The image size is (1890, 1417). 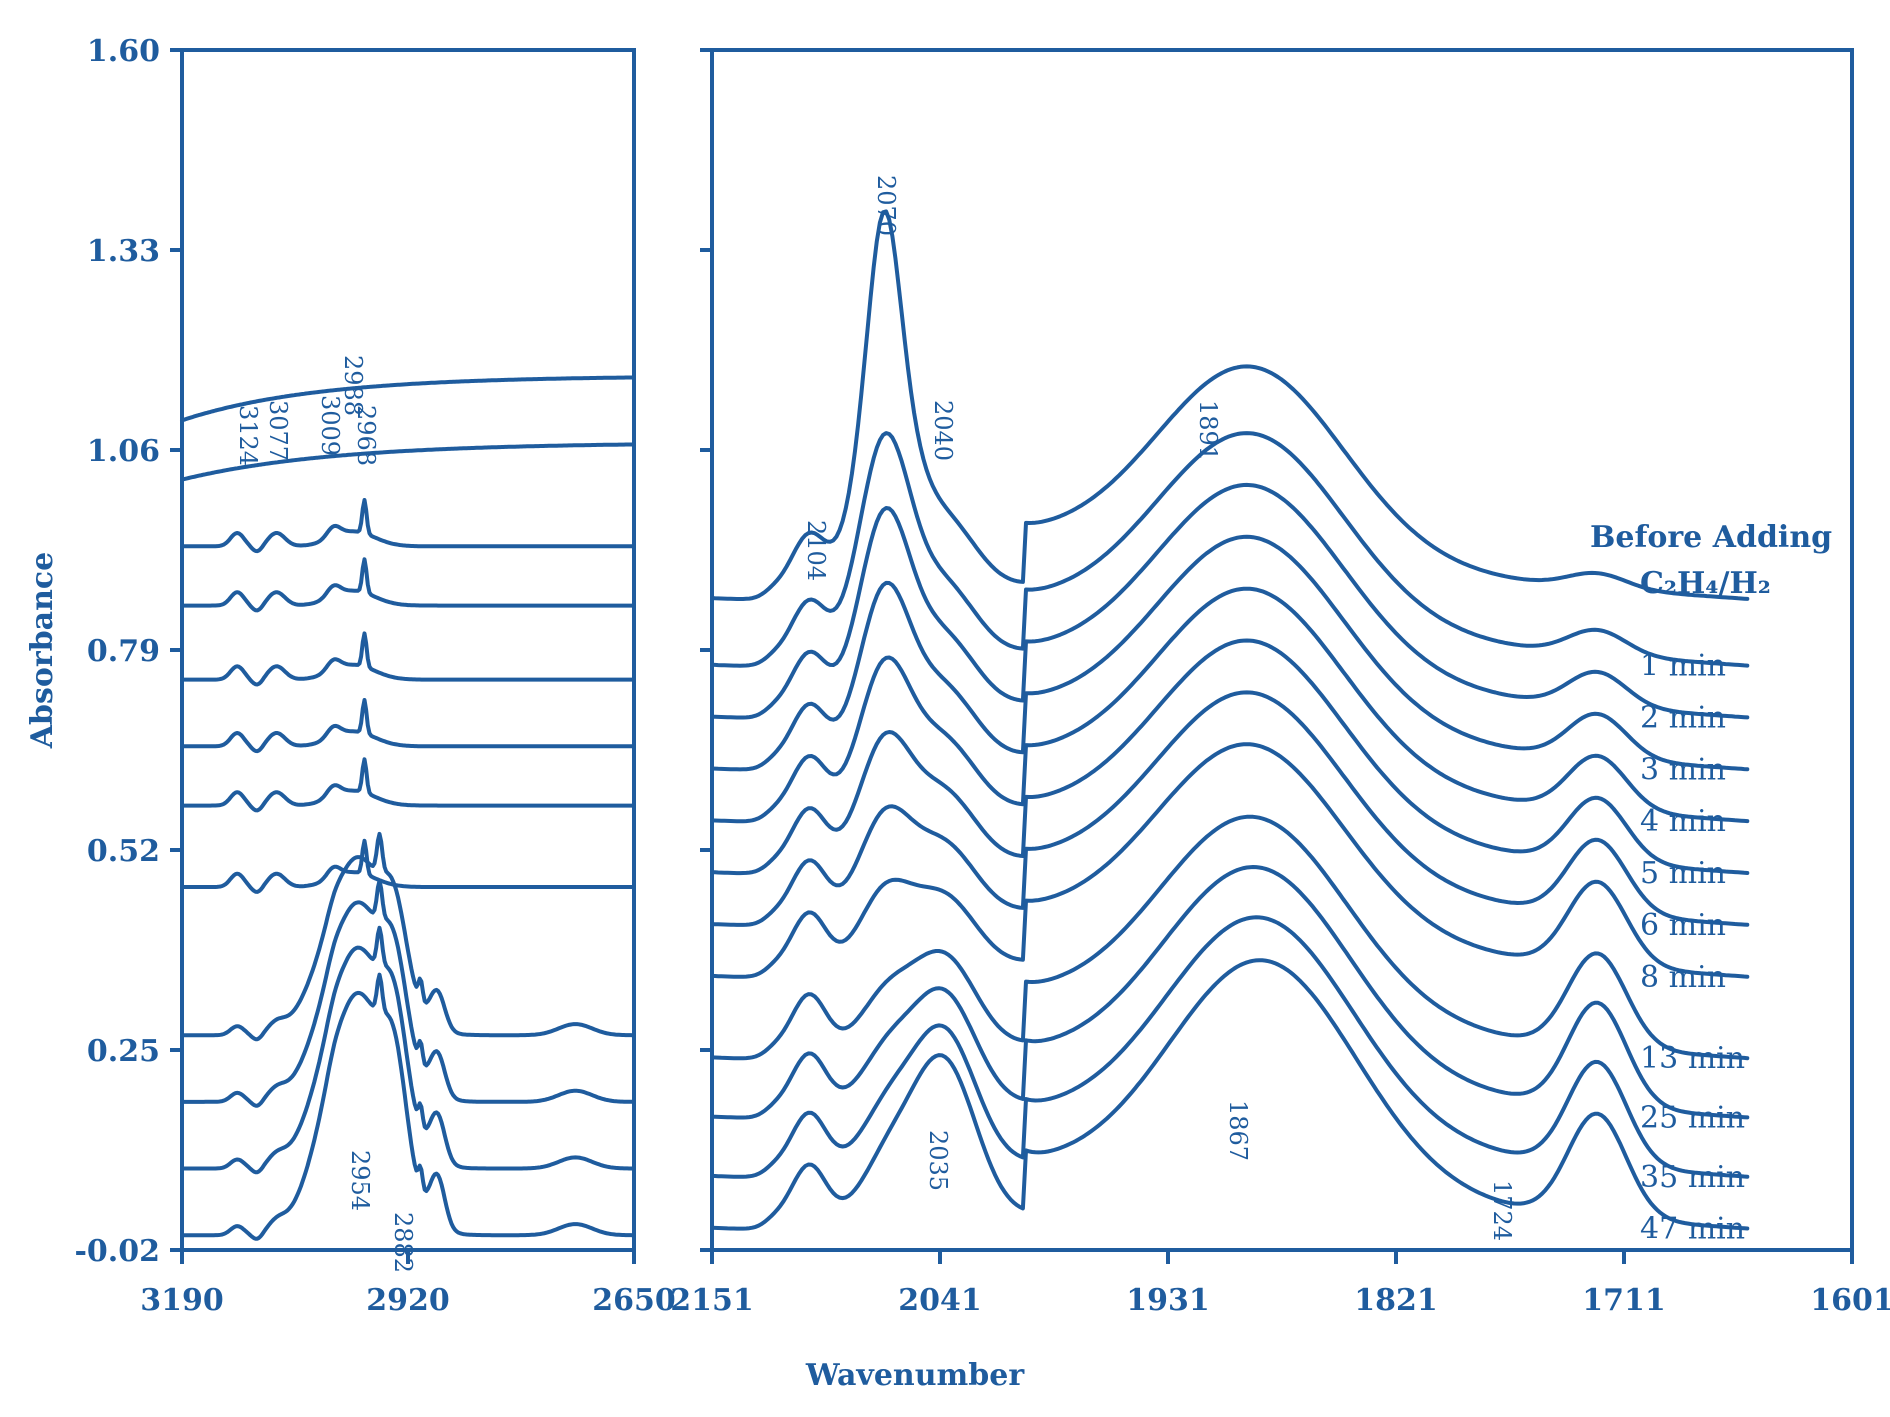 I want to click on x-tick-label: 2041, so click(x=940, y=1300).